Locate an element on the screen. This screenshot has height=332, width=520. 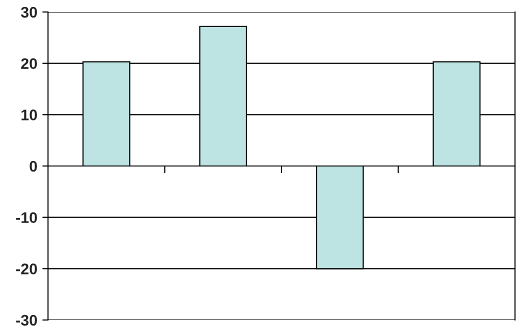
y-tick-label: -10 is located at coordinates (26, 218).